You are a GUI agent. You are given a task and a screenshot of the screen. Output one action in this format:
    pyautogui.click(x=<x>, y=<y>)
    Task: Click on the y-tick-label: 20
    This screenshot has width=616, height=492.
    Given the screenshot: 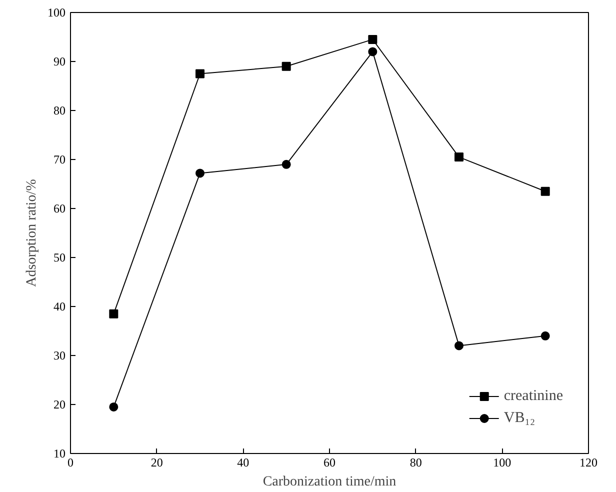 What is the action you would take?
    pyautogui.click(x=60, y=405)
    